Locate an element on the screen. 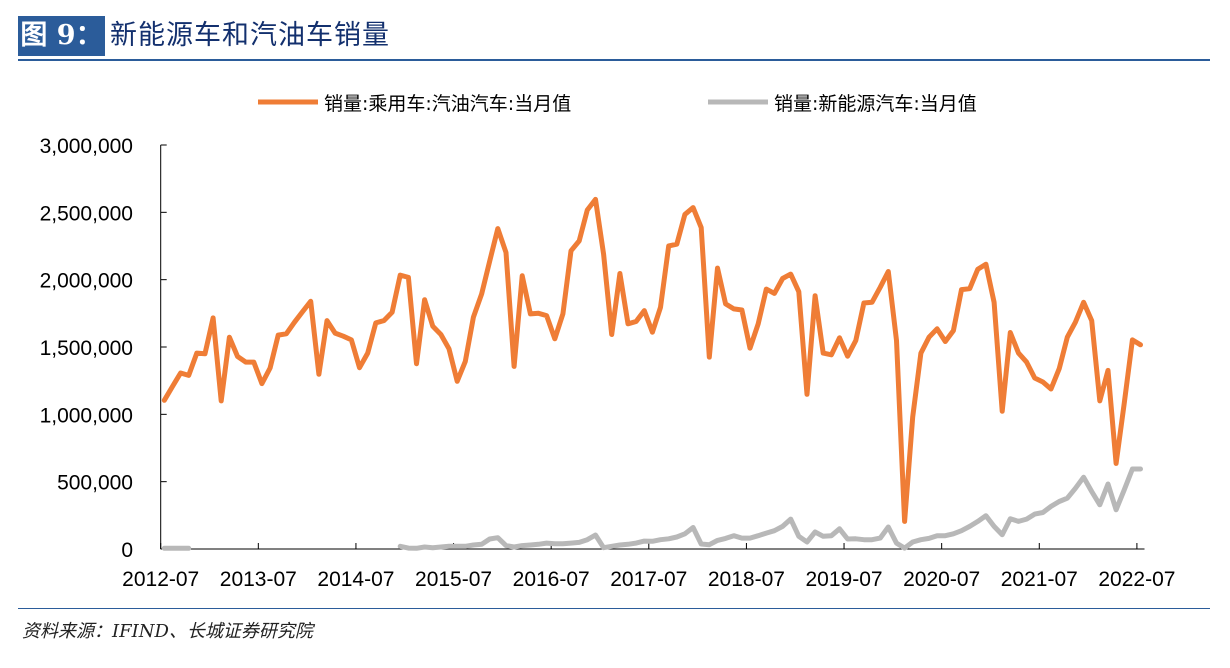  legend-label-gasoline: 销量:乘用车:汽油汽车:当月值 is located at coordinates (447, 104).